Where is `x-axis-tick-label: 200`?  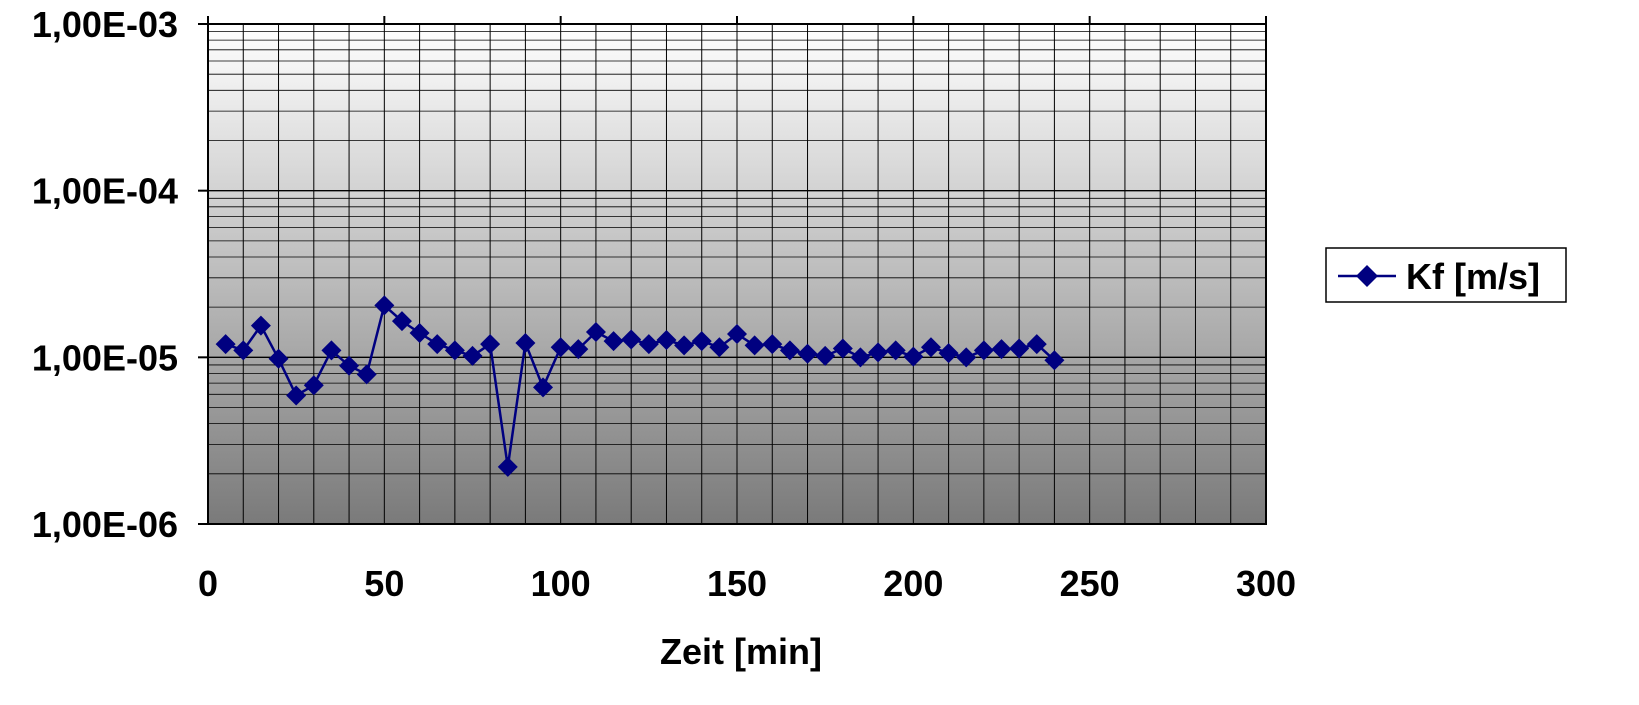 x-axis-tick-label: 200 is located at coordinates (913, 583).